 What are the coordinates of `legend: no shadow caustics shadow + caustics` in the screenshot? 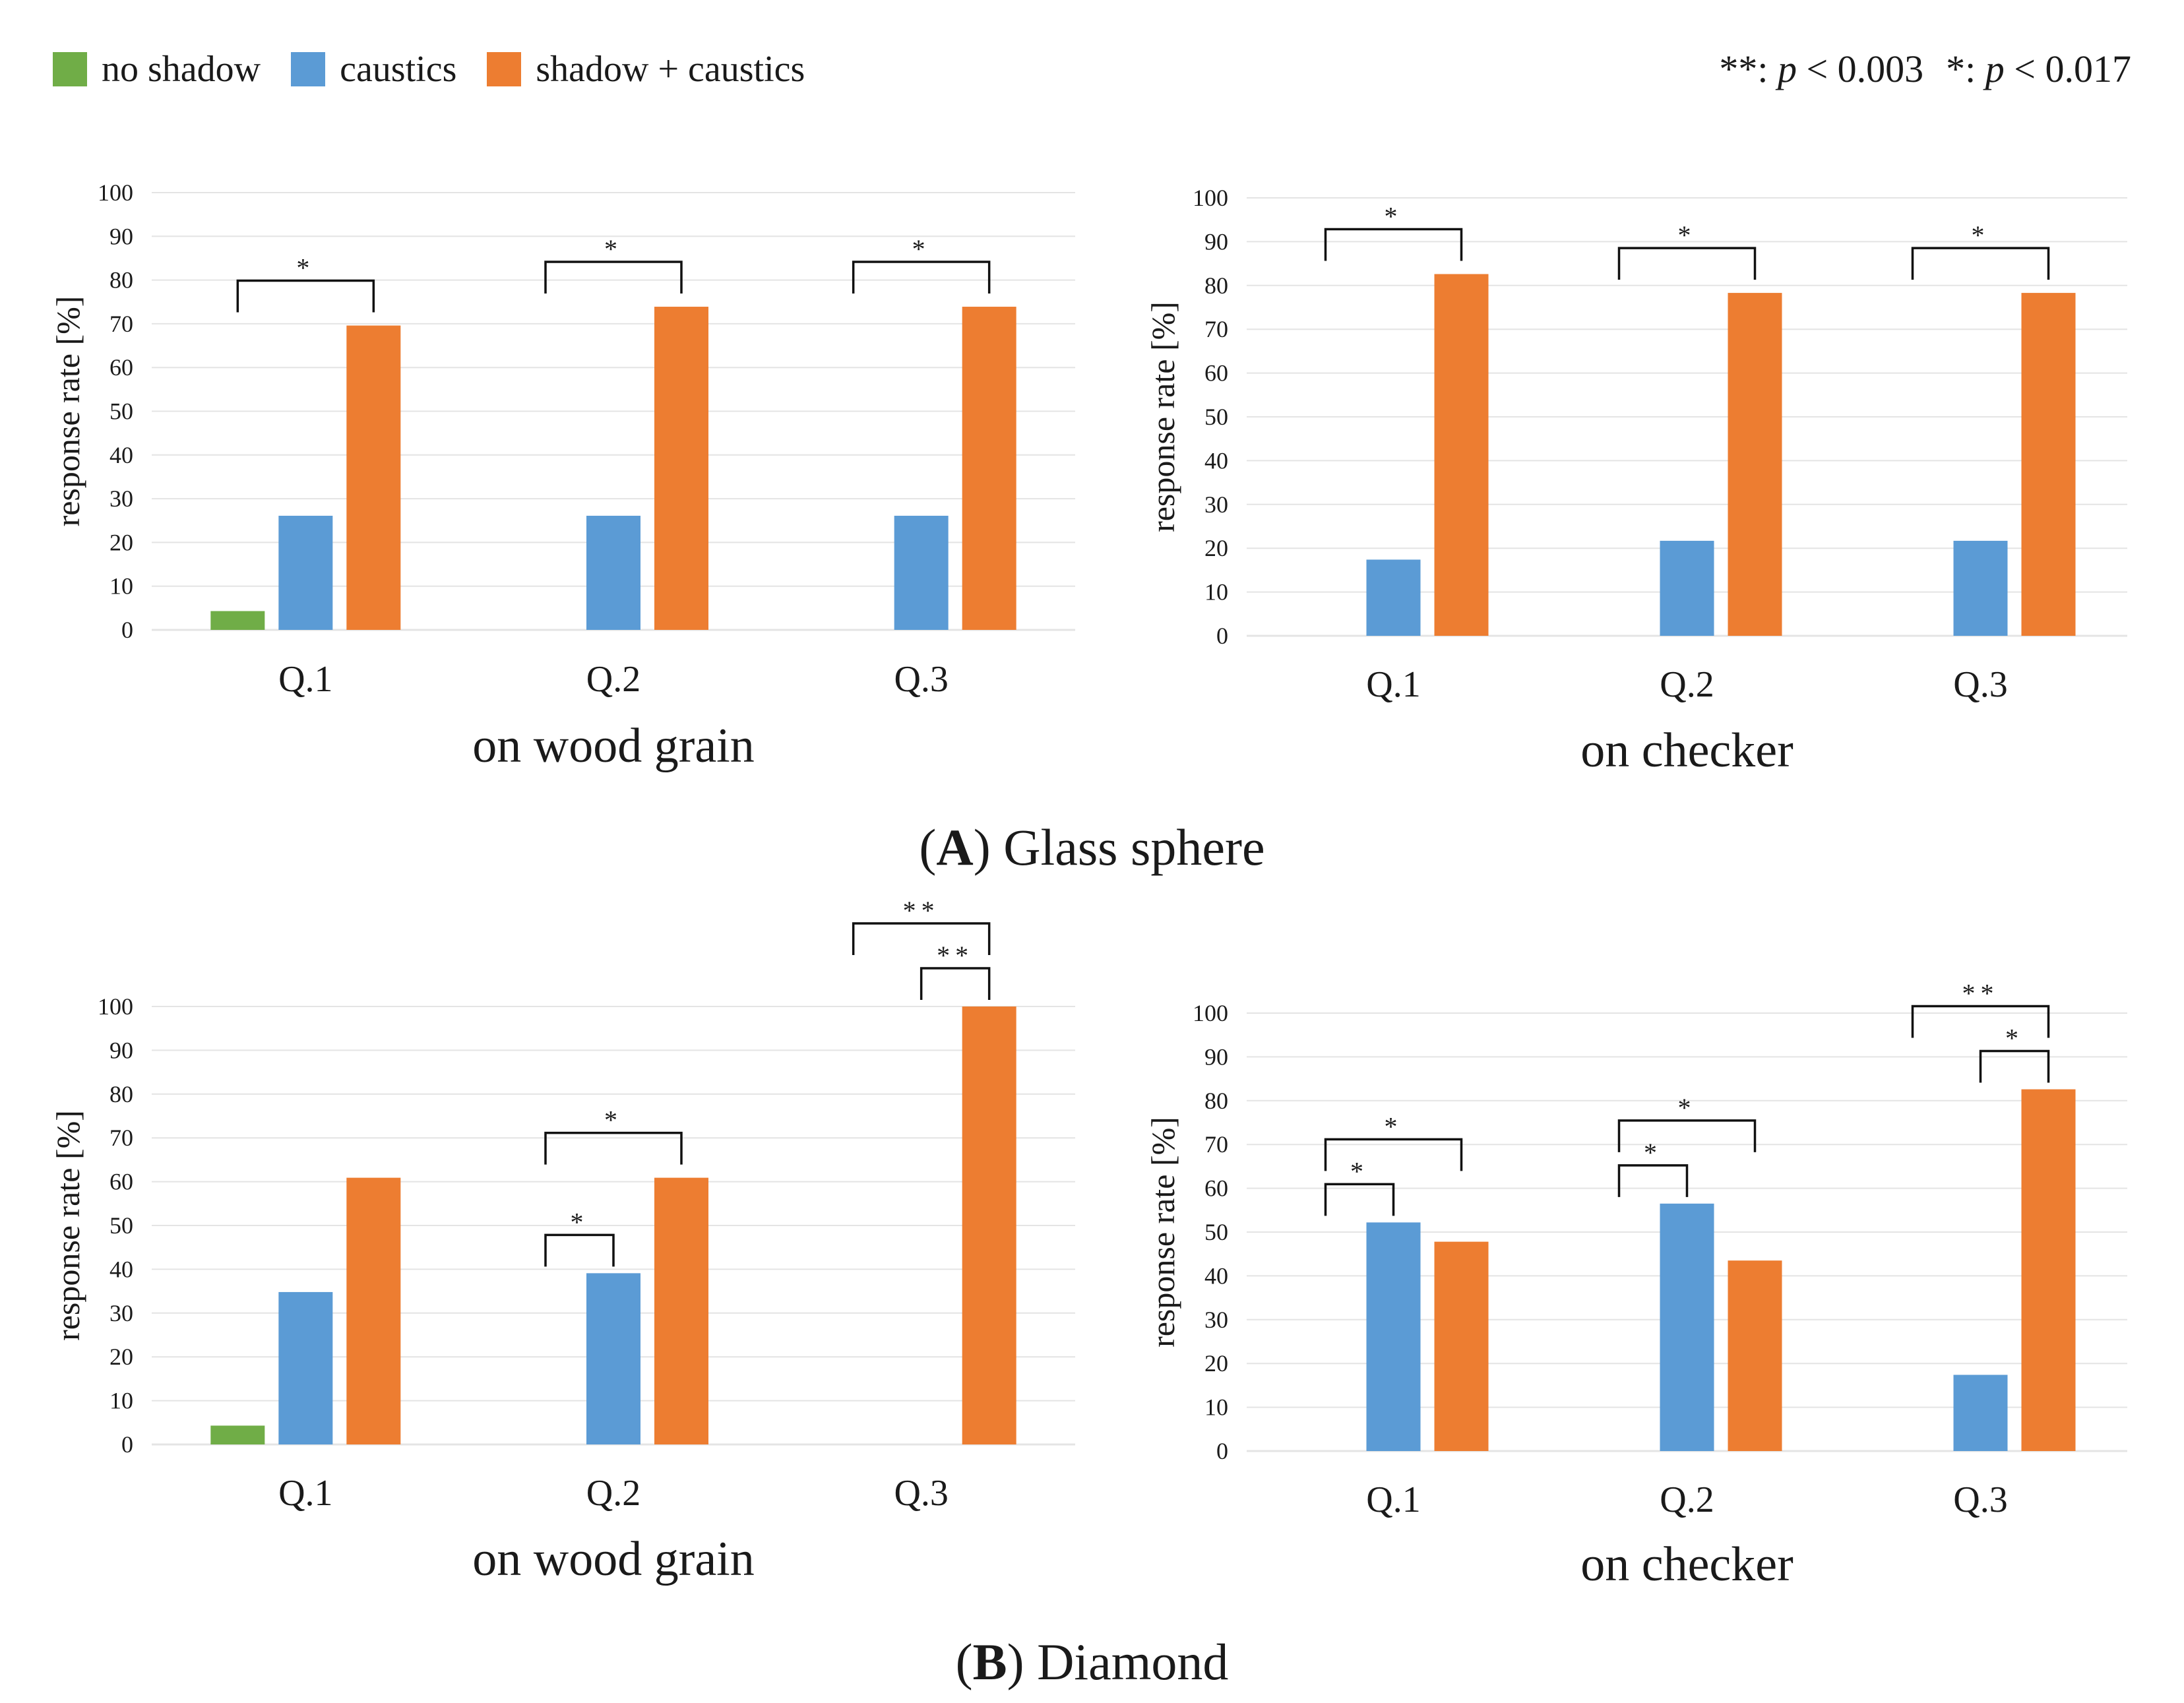 It's located at (444, 69).